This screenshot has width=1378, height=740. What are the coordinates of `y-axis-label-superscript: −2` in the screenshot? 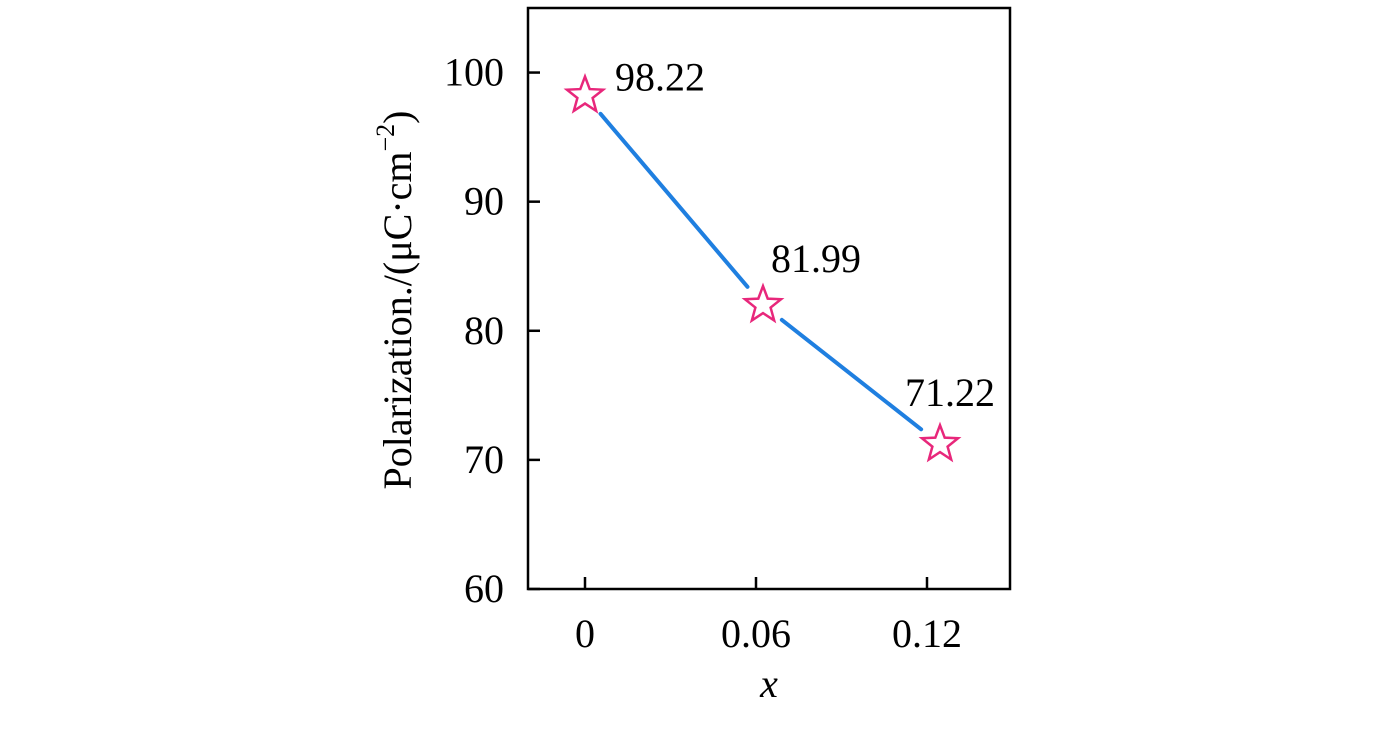 It's located at (385, 138).